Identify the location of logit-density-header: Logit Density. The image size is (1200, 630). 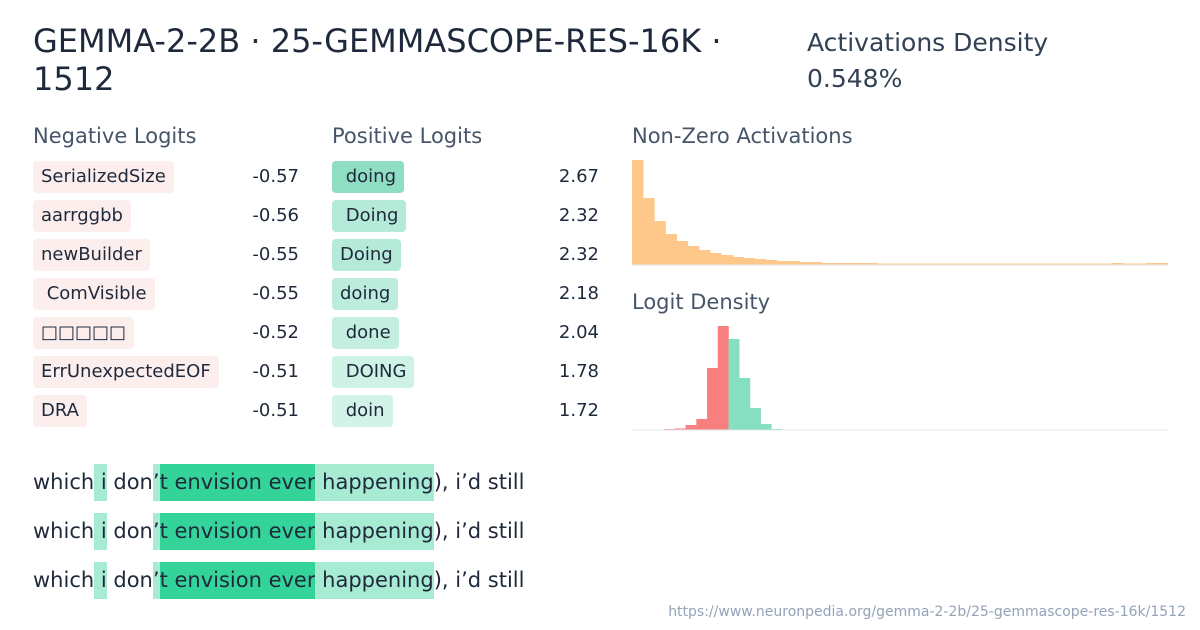
(701, 302).